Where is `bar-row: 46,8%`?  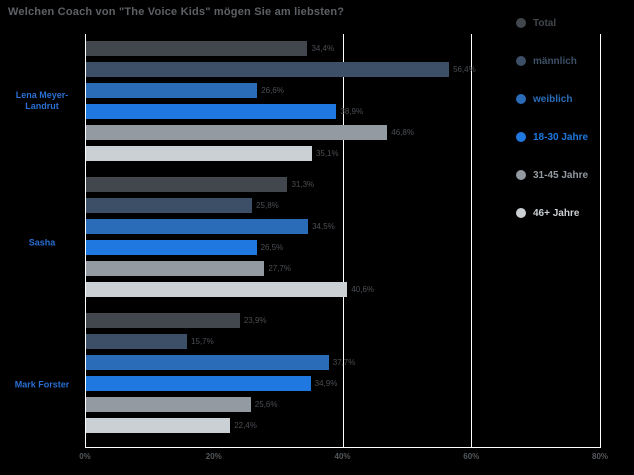
bar-row: 46,8% is located at coordinates (343, 132).